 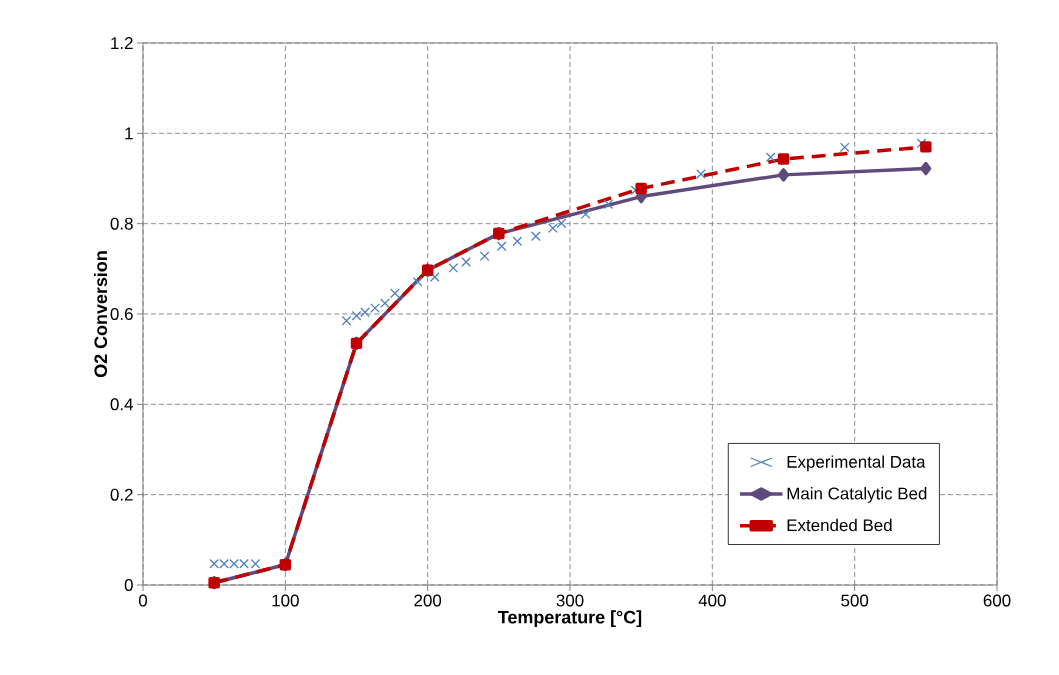 What do you see at coordinates (129, 133) in the screenshot?
I see `y-tick-label: 1` at bounding box center [129, 133].